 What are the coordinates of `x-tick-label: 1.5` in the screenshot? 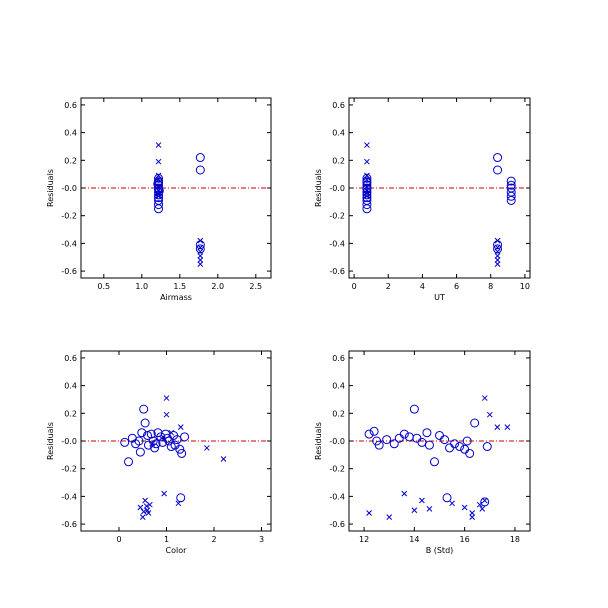 It's located at (179, 286).